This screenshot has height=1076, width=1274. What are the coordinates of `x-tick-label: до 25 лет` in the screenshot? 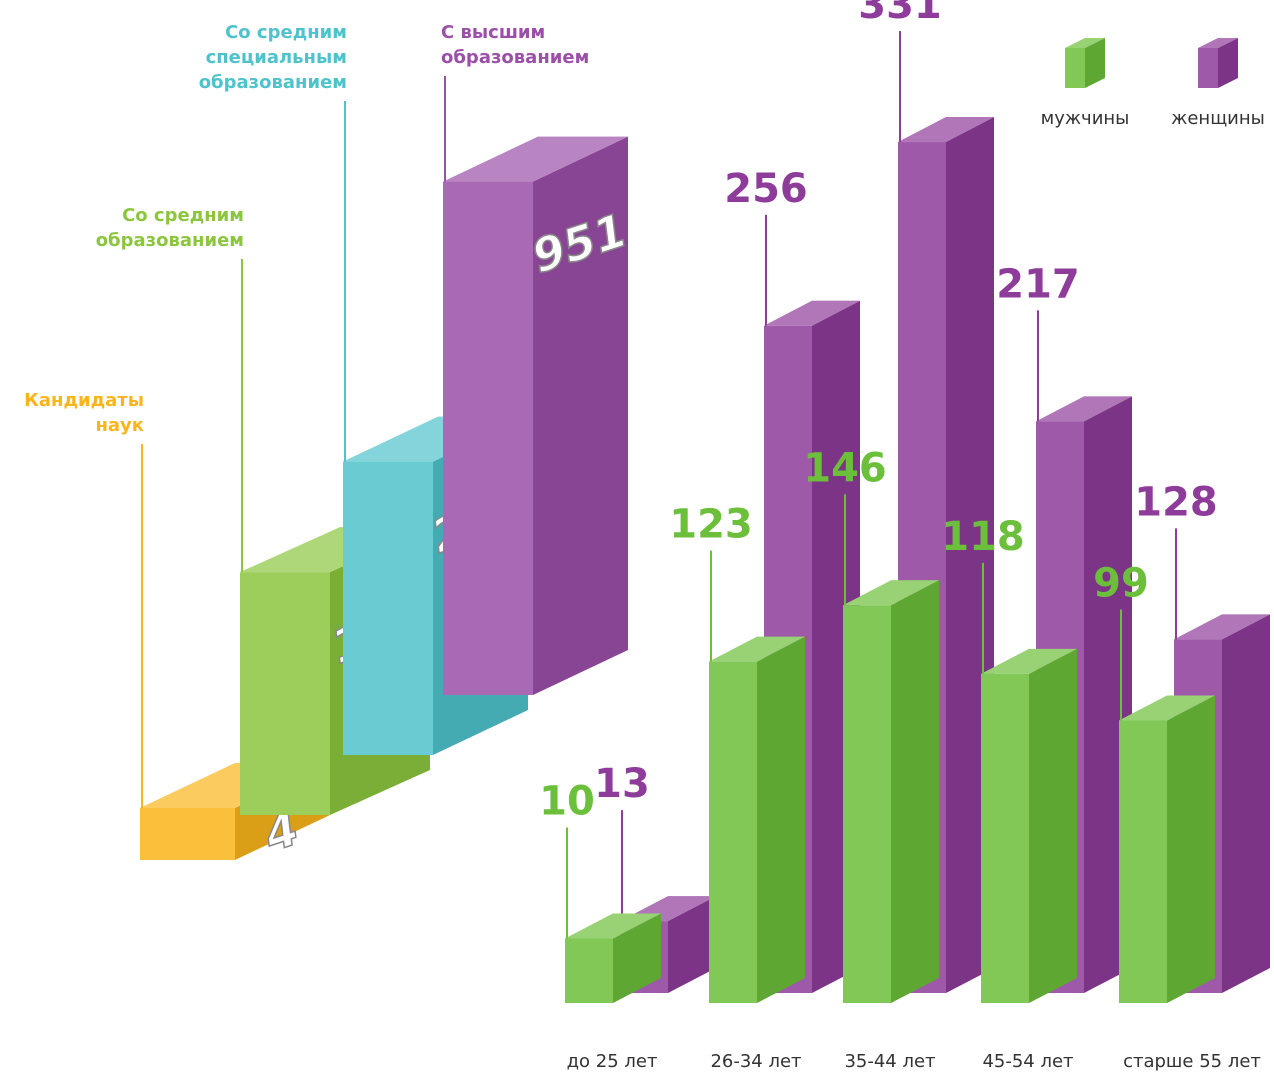 It's located at (612, 1061).